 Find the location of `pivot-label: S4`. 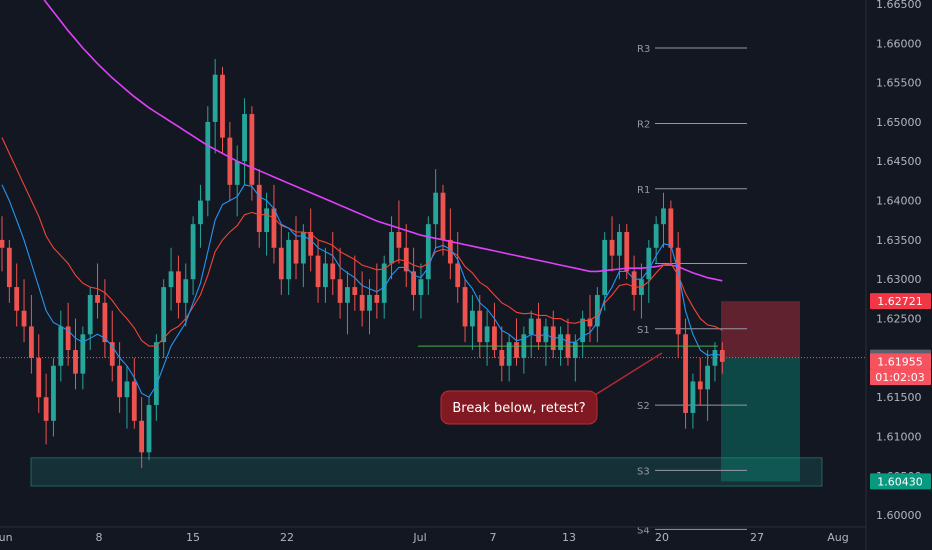

pivot-label: S4 is located at coordinates (643, 530).